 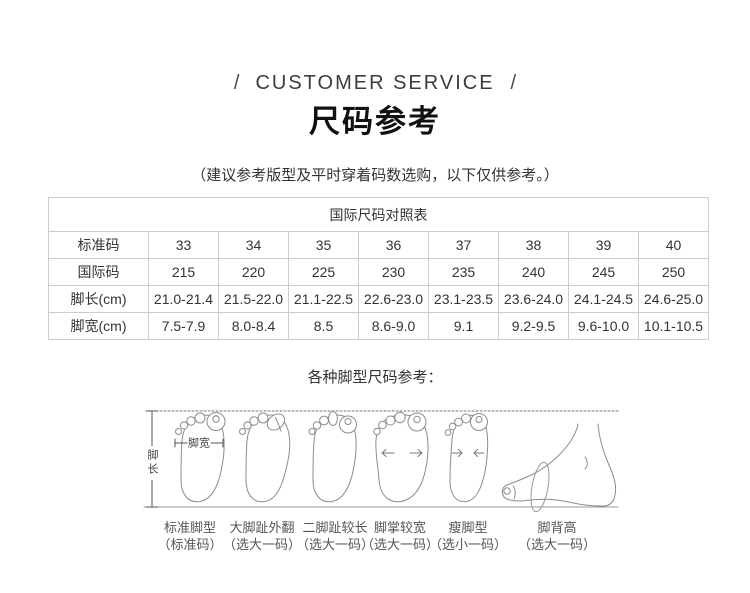 What do you see at coordinates (200, 457) in the screenshot?
I see `foot-diagram-standard: 脚宽` at bounding box center [200, 457].